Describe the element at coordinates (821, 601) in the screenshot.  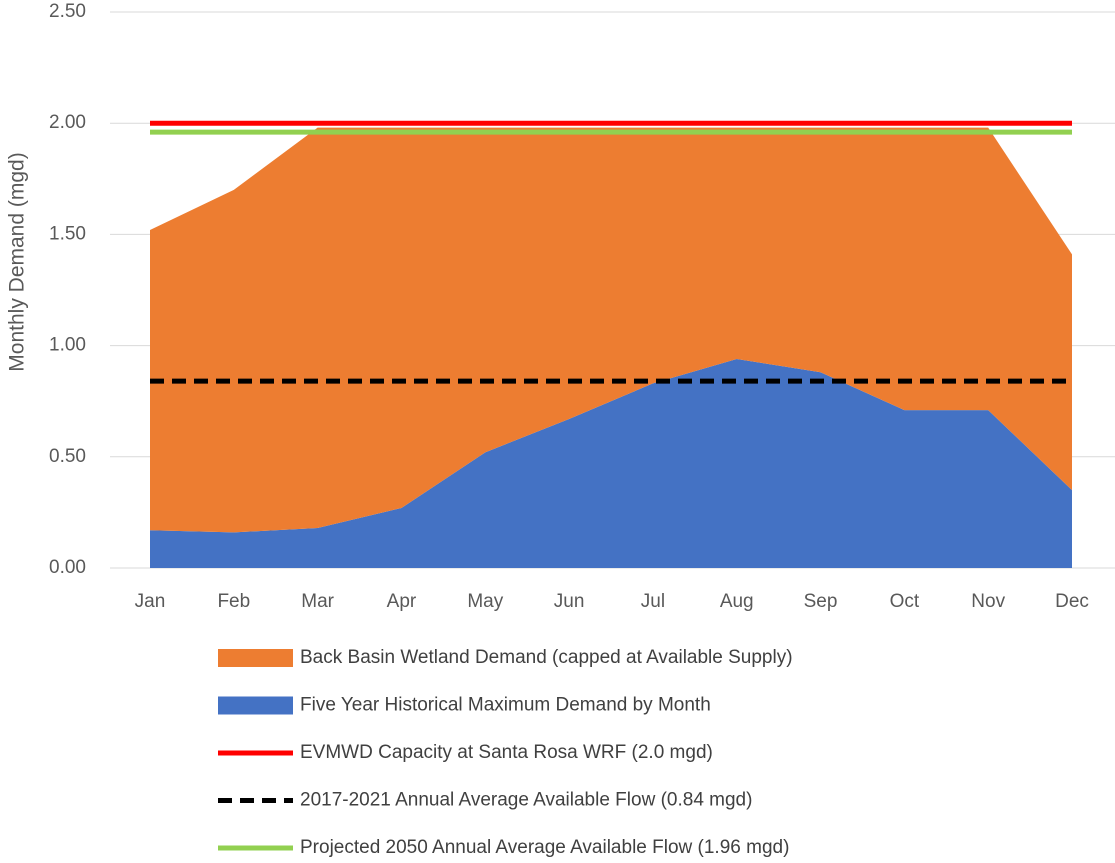
I see `x-tick-label: Sep` at that location.